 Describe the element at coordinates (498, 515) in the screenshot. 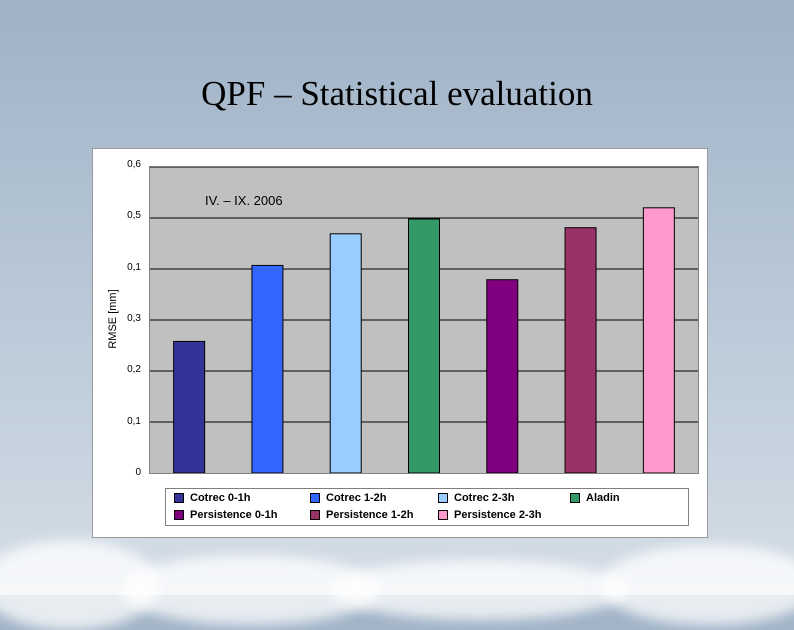

I see `legend-label: Persistence 2-3h` at that location.